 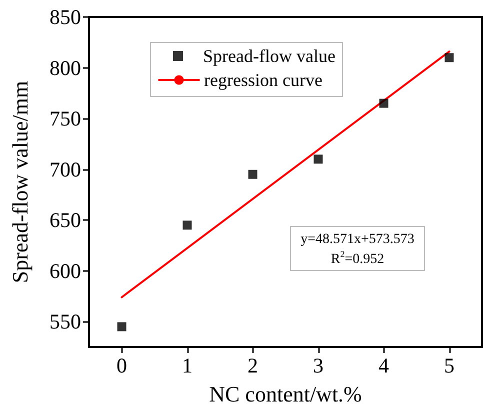 I want to click on y-tick-label: 650, so click(x=65, y=220).